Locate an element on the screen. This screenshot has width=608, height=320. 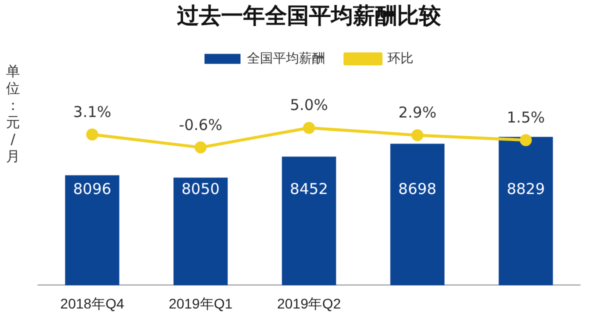
data-label: 3.1% is located at coordinates (92, 111).